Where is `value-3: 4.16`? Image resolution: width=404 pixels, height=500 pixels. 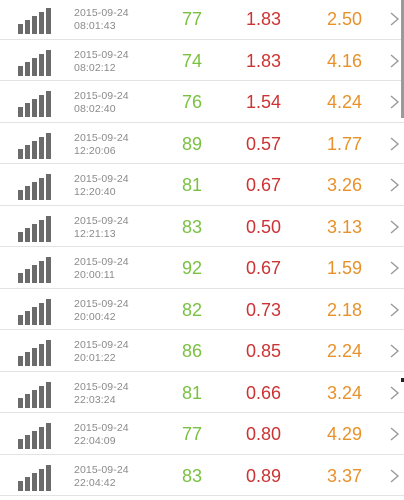 value-3: 4.16 is located at coordinates (345, 60).